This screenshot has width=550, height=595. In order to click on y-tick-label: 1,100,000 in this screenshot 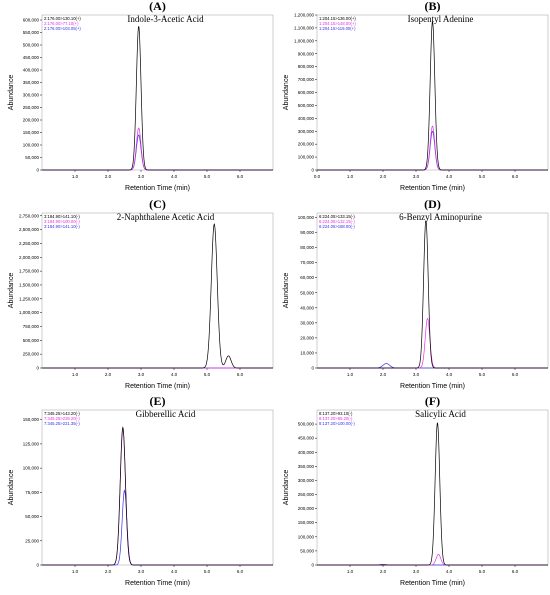, I will do `click(304, 27)`.